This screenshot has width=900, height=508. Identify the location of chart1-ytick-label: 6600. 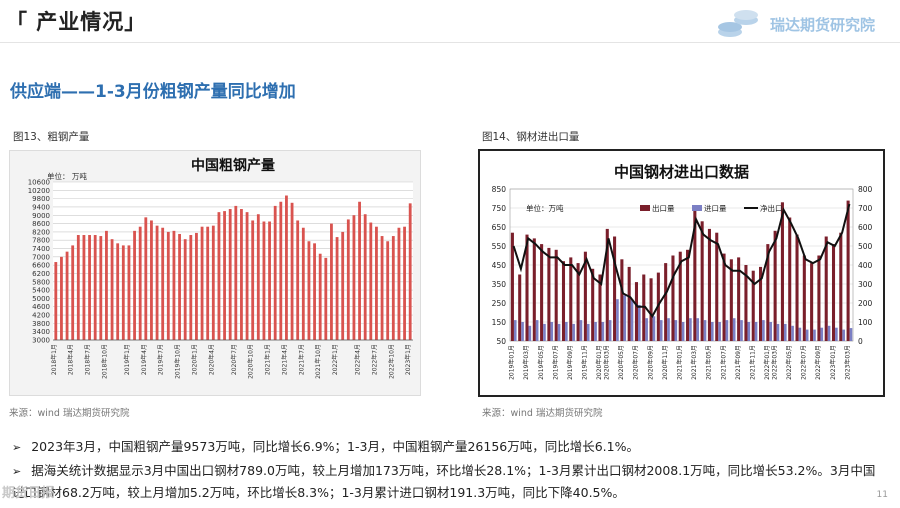
(41, 266).